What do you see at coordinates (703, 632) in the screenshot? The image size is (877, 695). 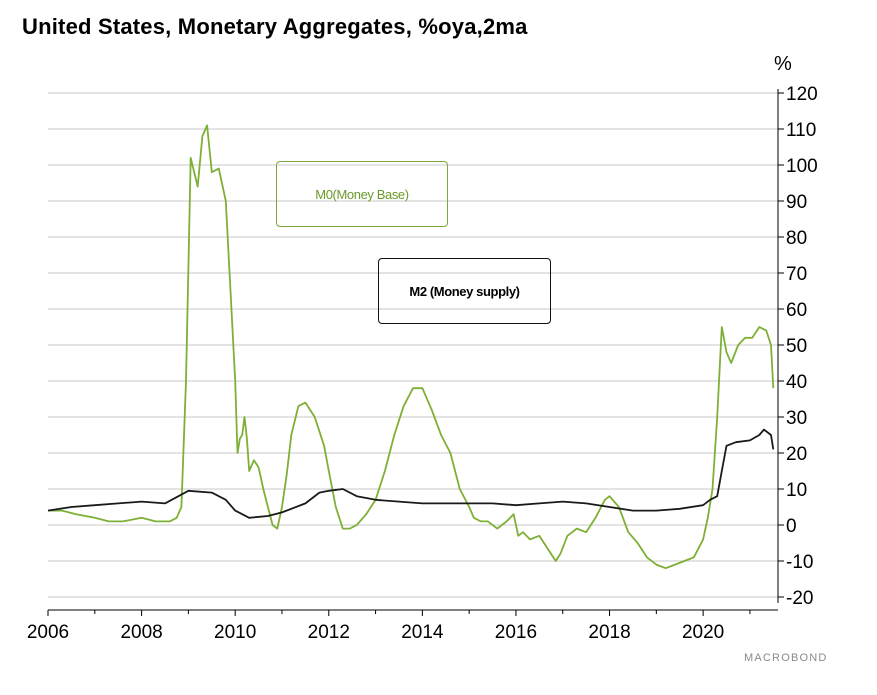 I see `x-tick-label: 2020` at bounding box center [703, 632].